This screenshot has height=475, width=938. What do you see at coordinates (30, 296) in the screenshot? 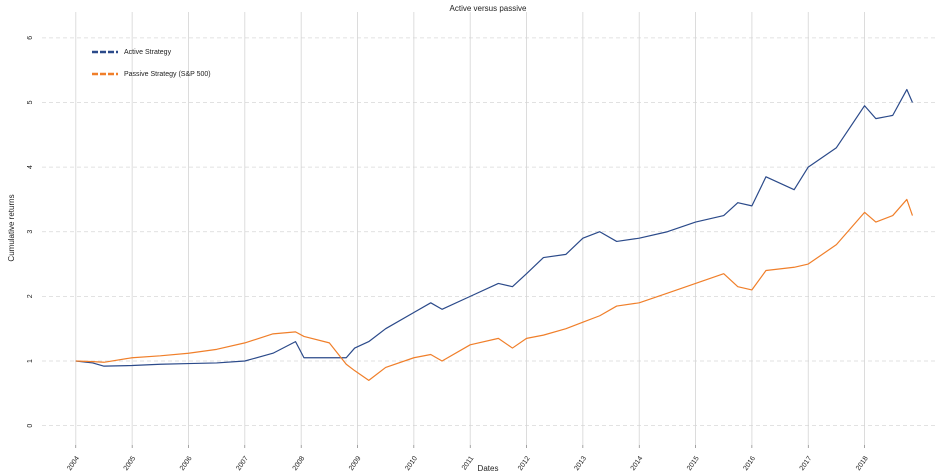
I see `y-tick-label: 2` at bounding box center [30, 296].